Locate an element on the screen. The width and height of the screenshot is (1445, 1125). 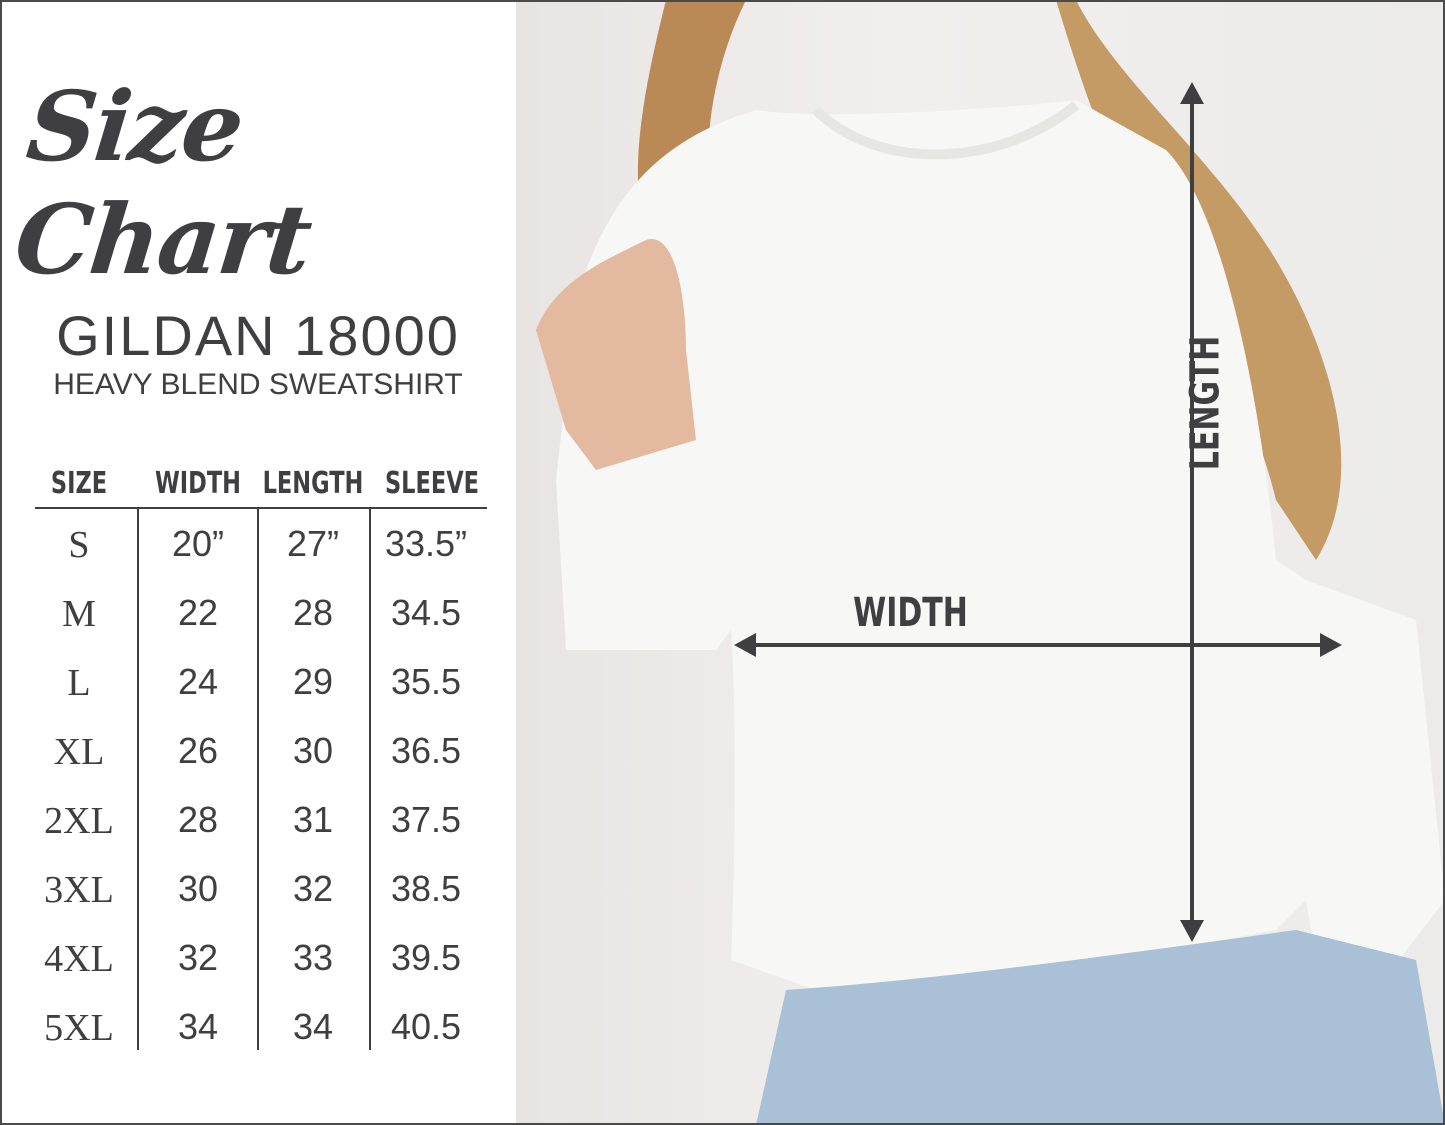
cell-length: 28 is located at coordinates (313, 612).